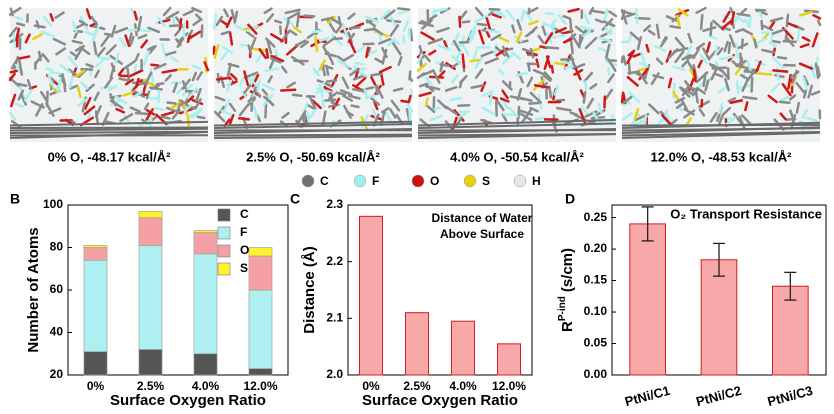  Describe the element at coordinates (224, 269) in the screenshot. I see `legend-swatch` at that location.